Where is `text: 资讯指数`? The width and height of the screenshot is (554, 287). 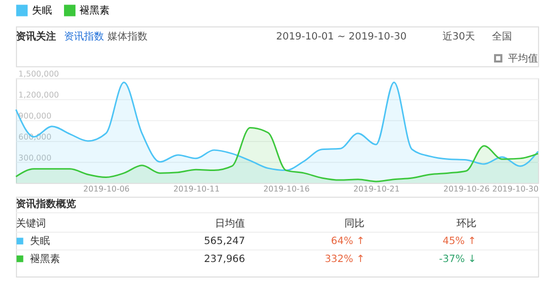 text: 资讯指数 is located at coordinates (84, 36).